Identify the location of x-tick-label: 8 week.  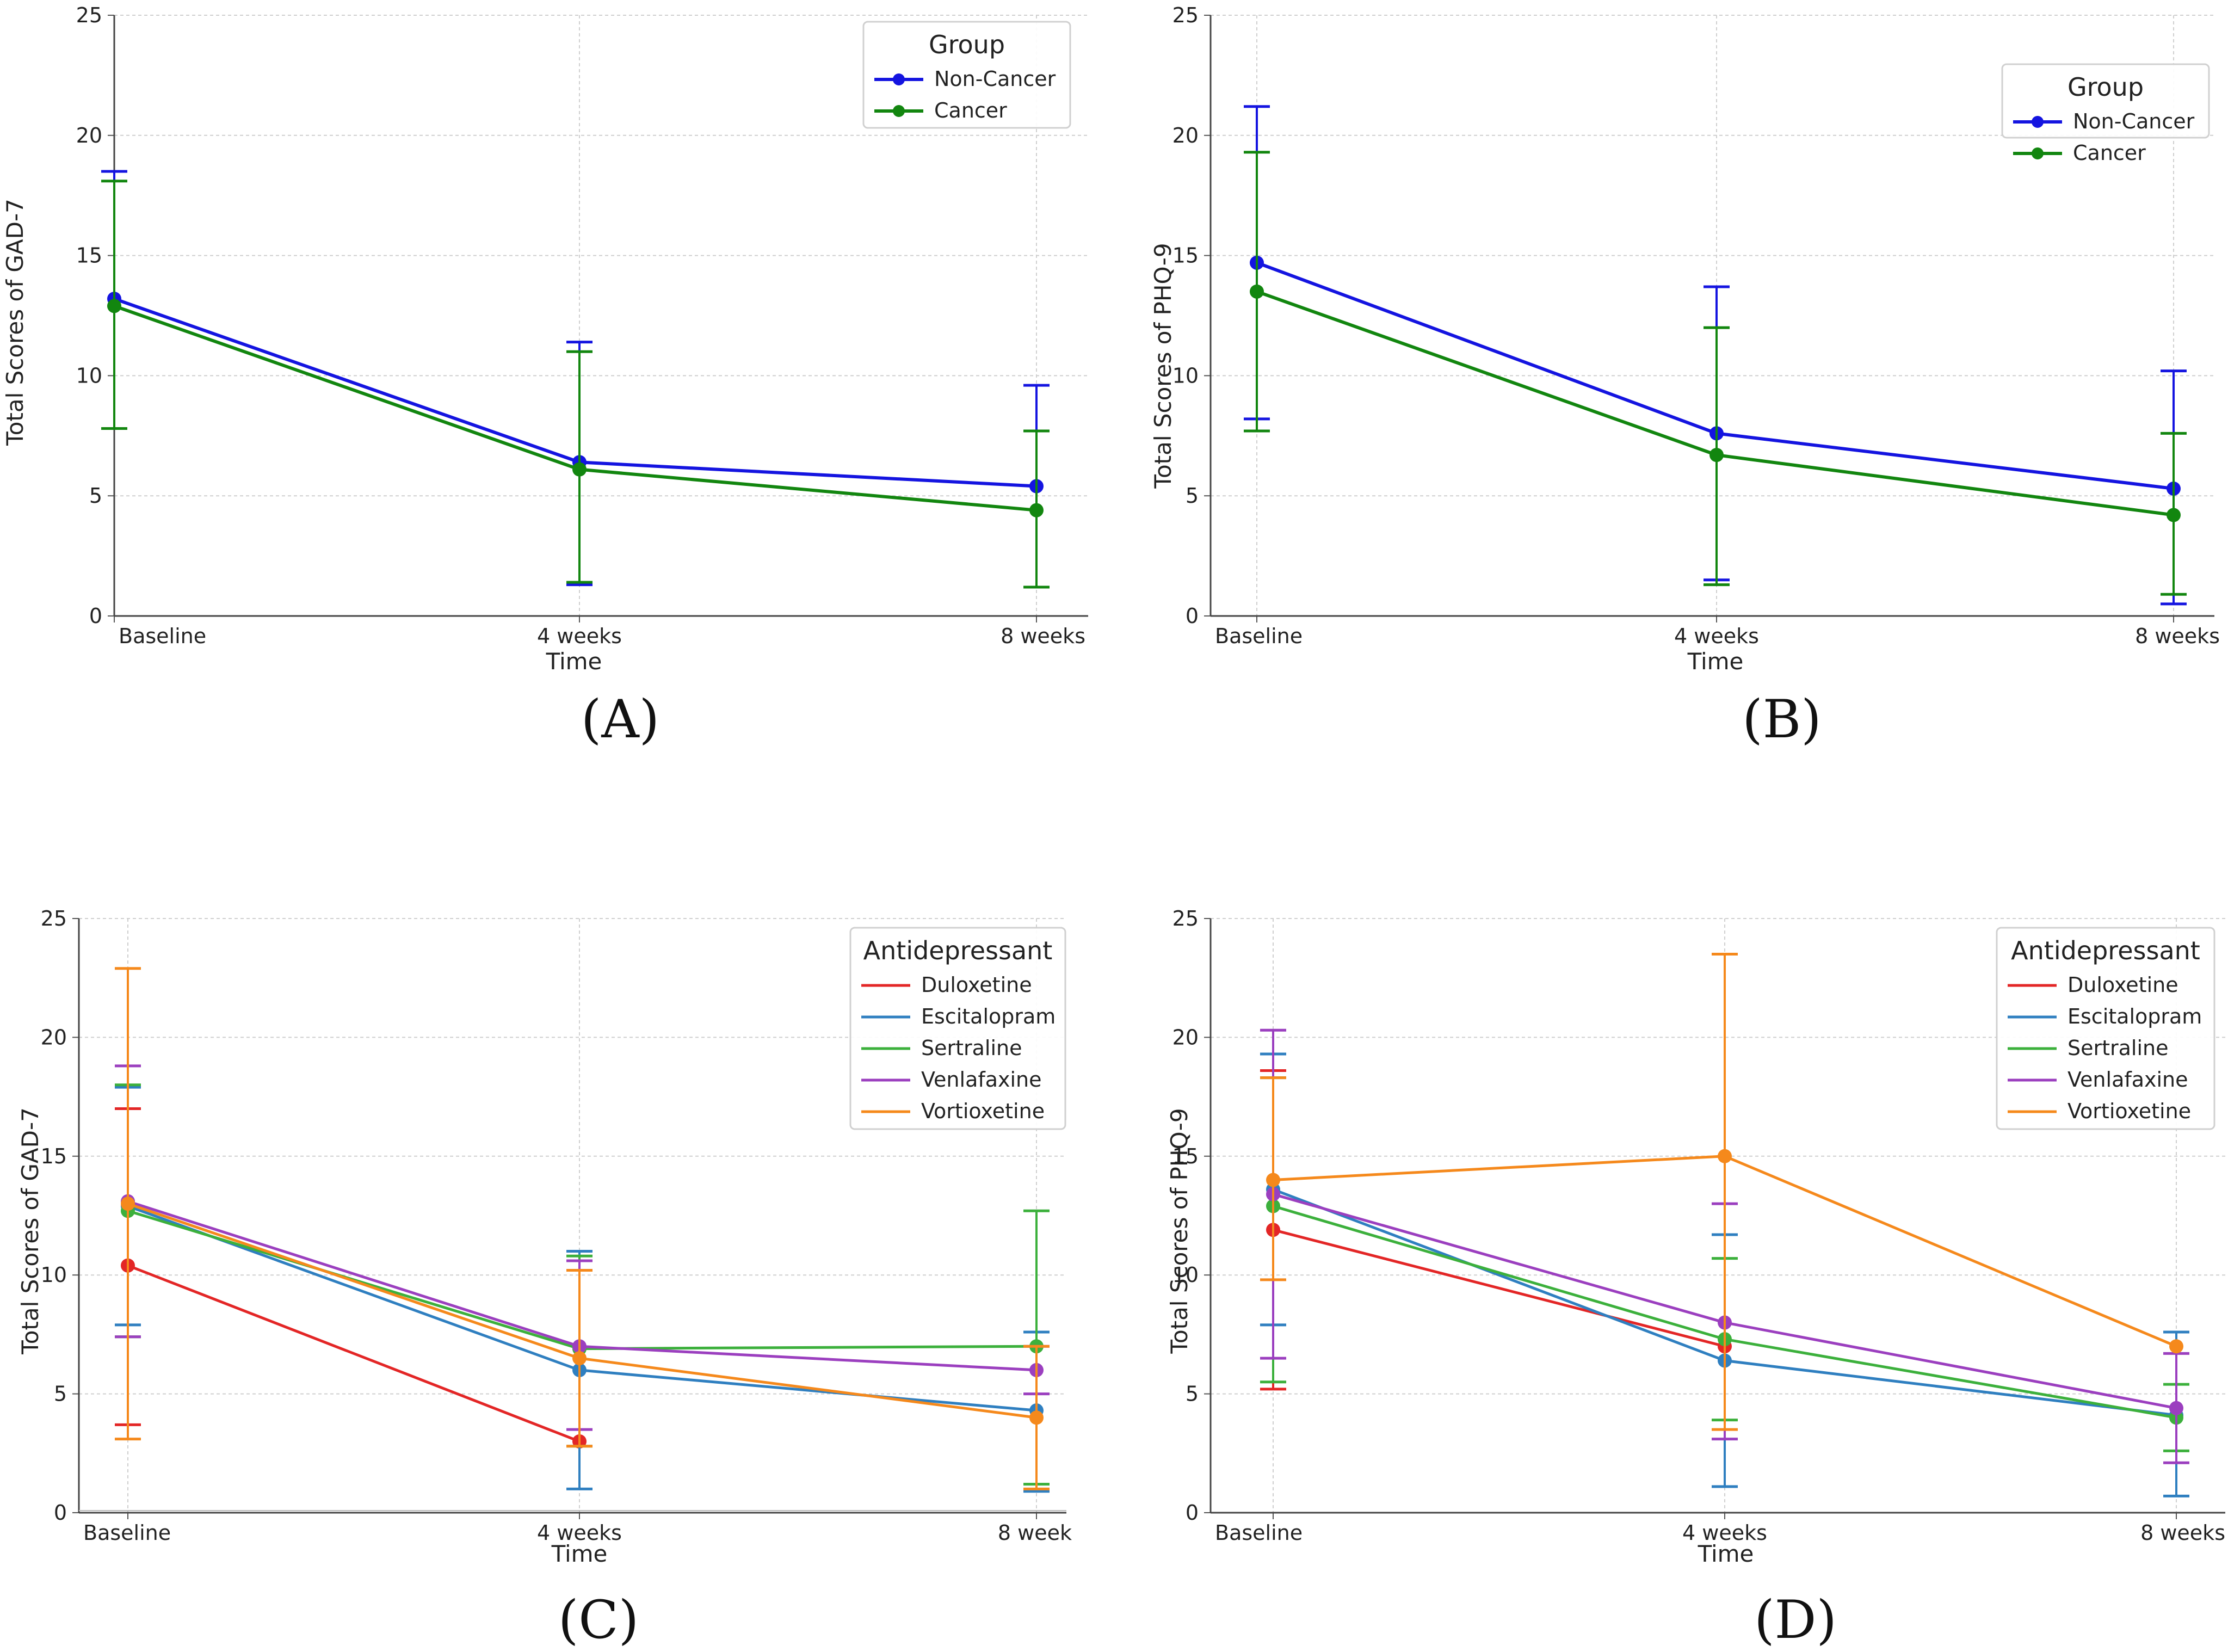
(1035, 1533).